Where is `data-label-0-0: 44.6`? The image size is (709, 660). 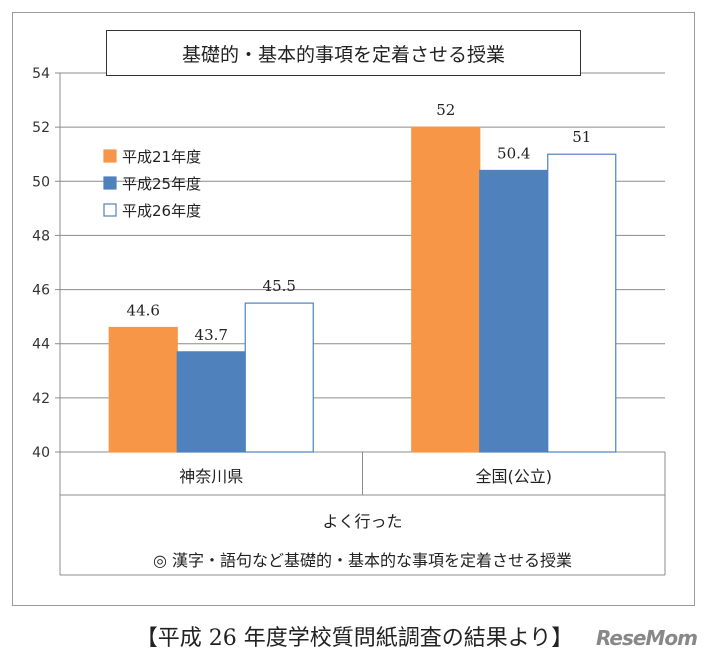
data-label-0-0: 44.6 is located at coordinates (143, 310).